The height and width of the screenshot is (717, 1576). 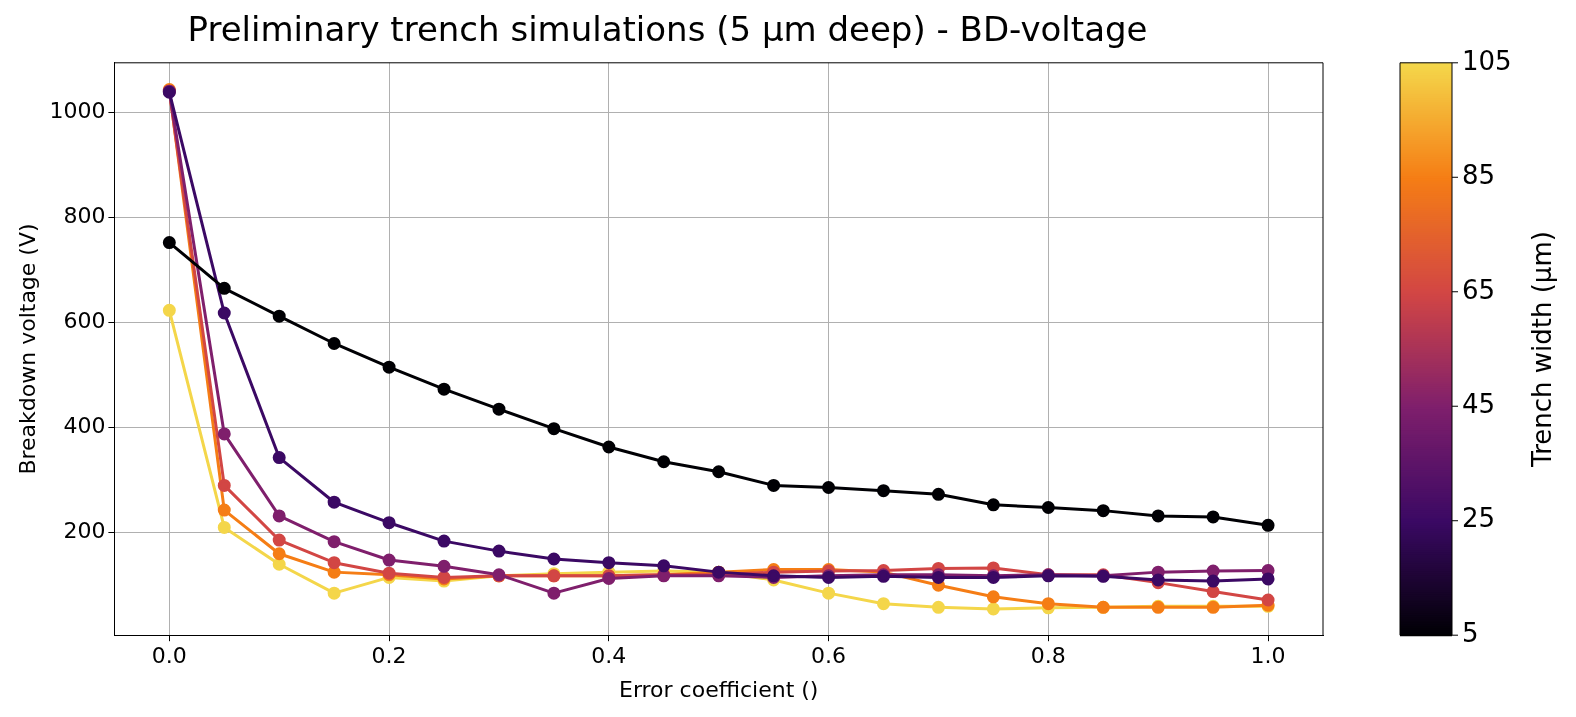 I want to click on color-bar-title: Trench width (μm), so click(x=1541, y=349).